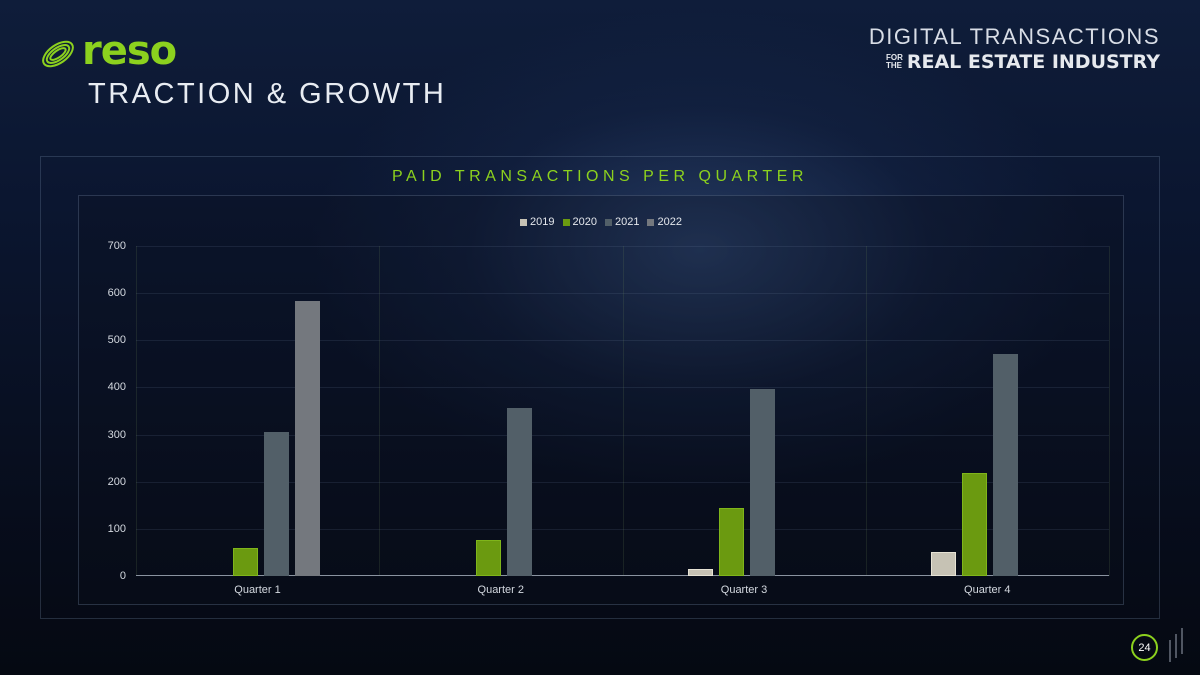 The image size is (1200, 675). I want to click on bar-2019-q4, so click(944, 563).